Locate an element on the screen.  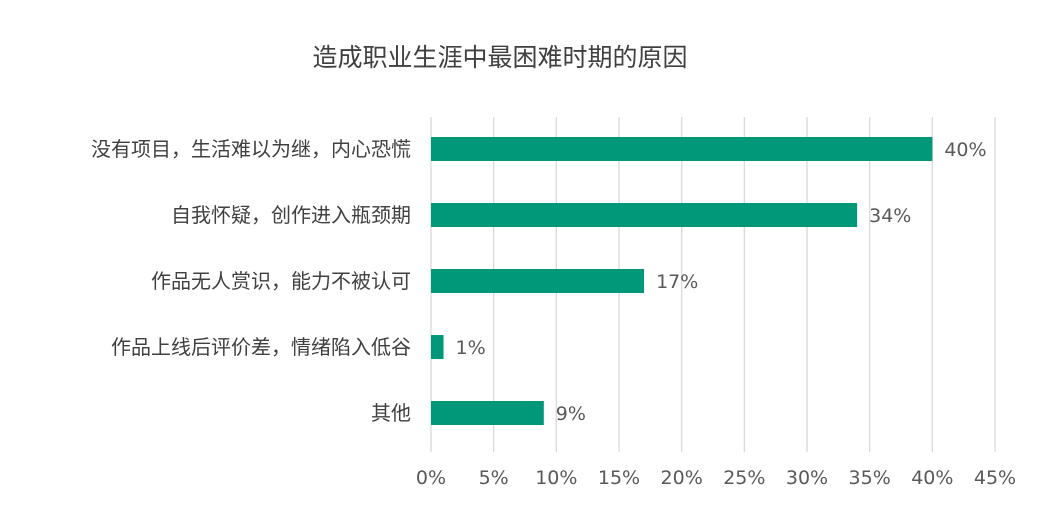
x-tick-label: 10% is located at coordinates (556, 478).